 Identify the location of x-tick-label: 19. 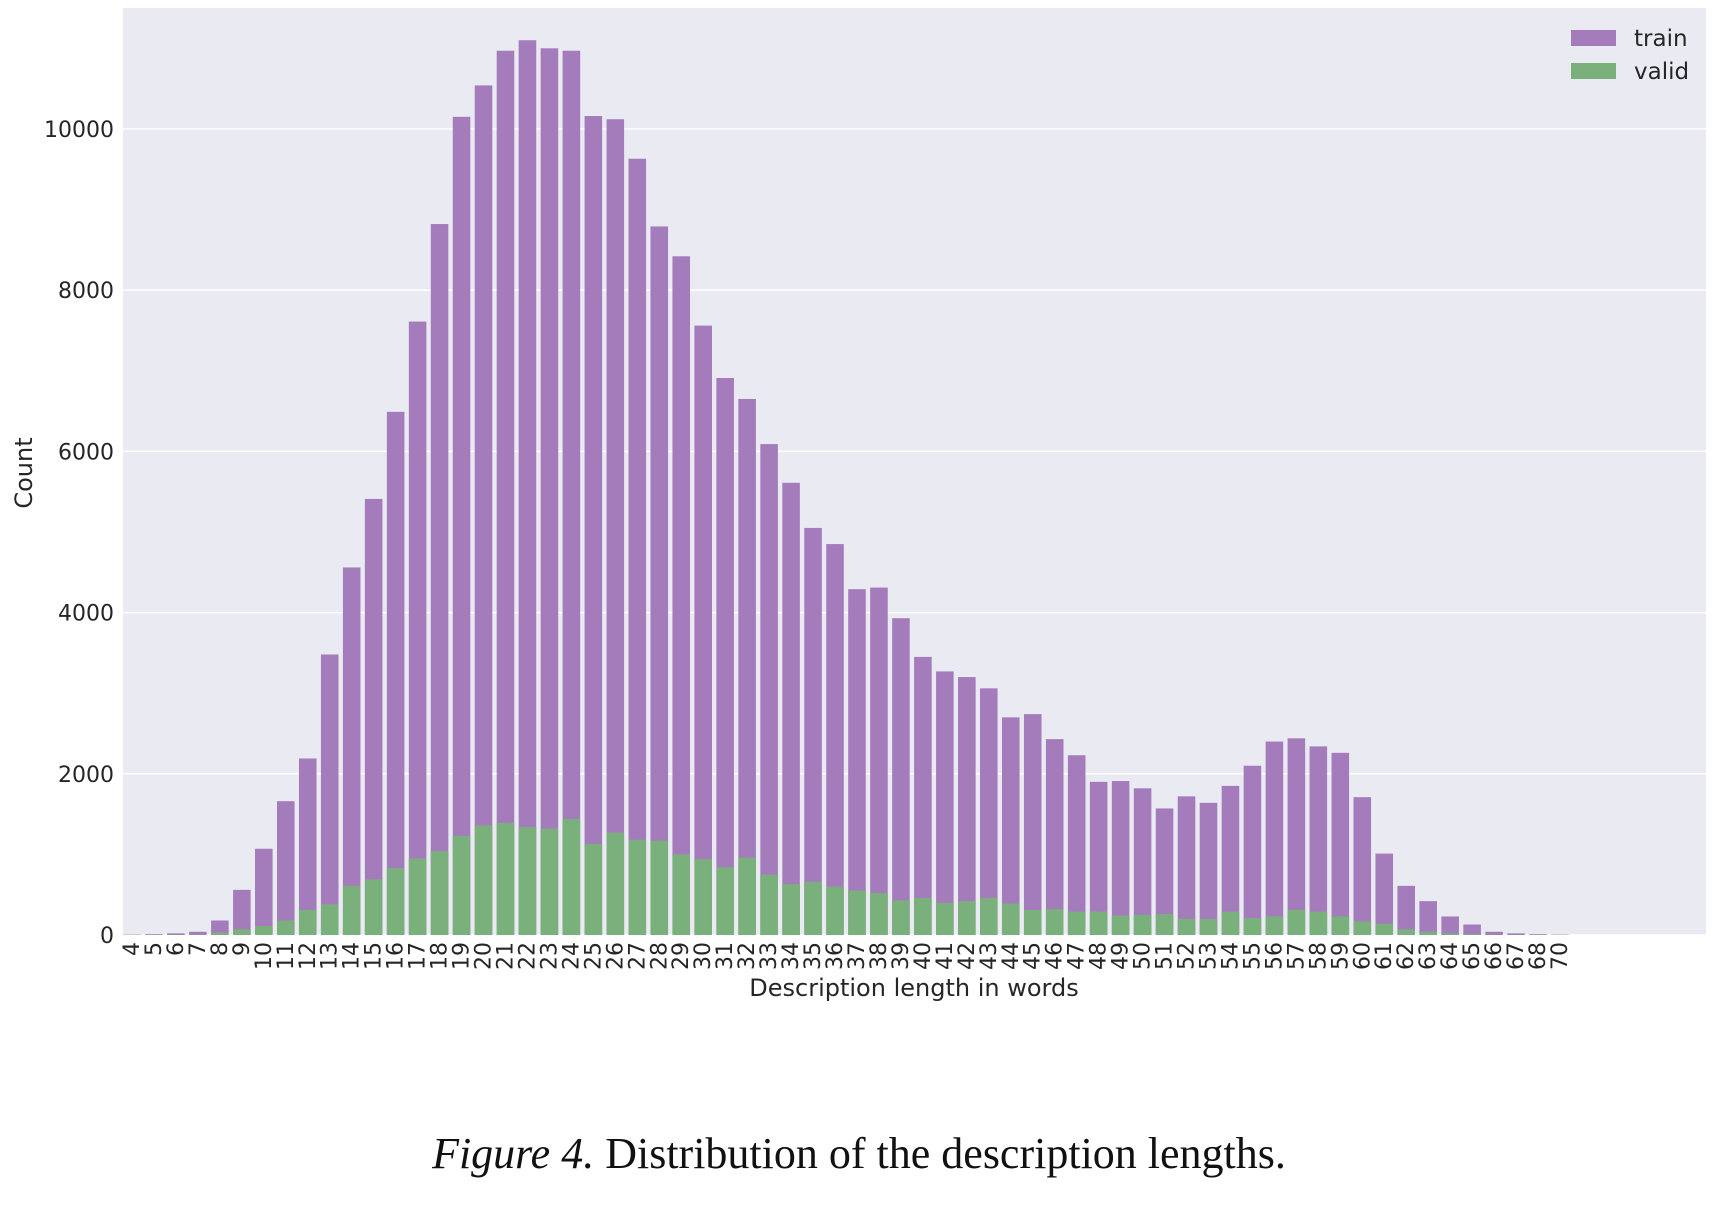
(462, 956).